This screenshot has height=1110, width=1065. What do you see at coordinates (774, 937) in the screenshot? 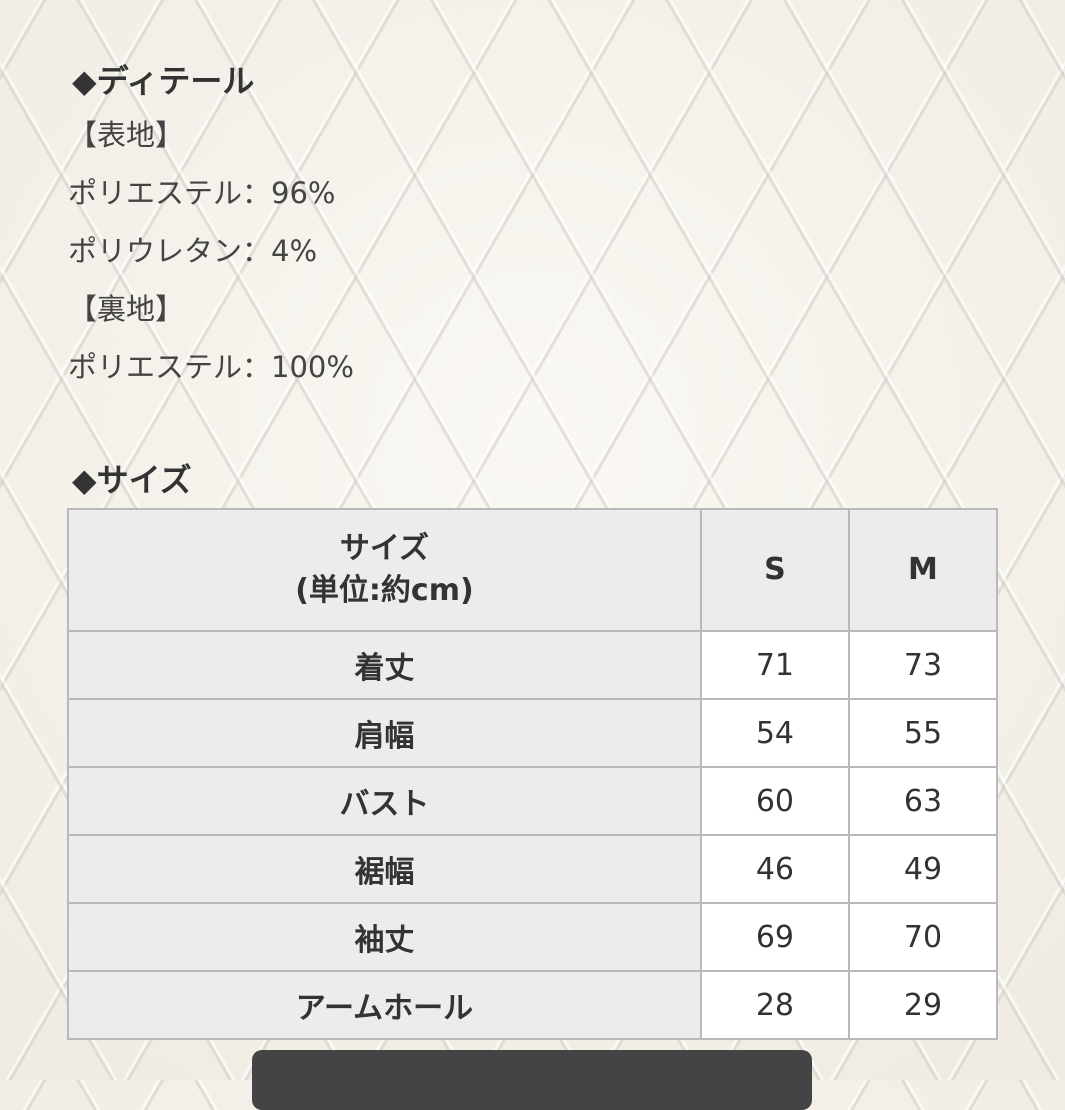
I see `value-s: 69` at bounding box center [774, 937].